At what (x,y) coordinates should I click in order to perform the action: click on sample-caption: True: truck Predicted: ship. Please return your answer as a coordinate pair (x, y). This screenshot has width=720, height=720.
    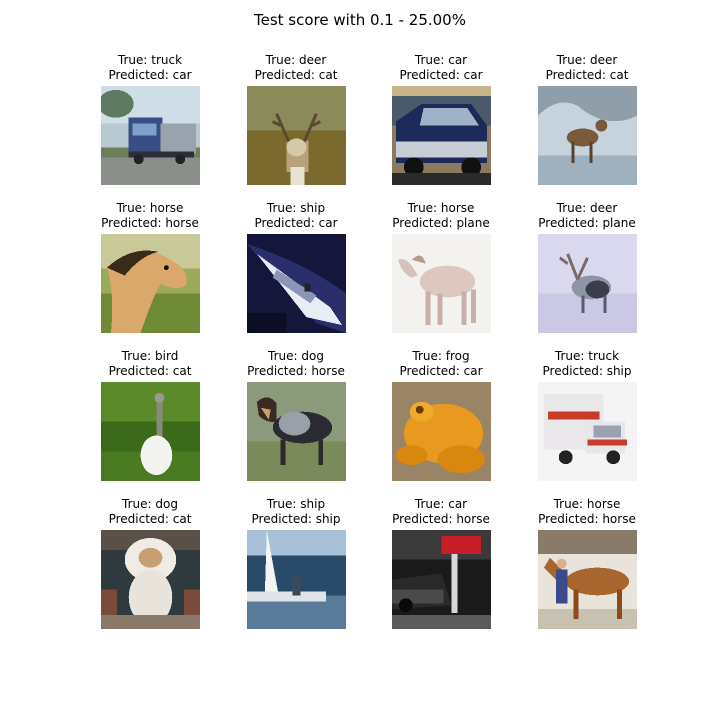
    Looking at the image, I should click on (587, 364).